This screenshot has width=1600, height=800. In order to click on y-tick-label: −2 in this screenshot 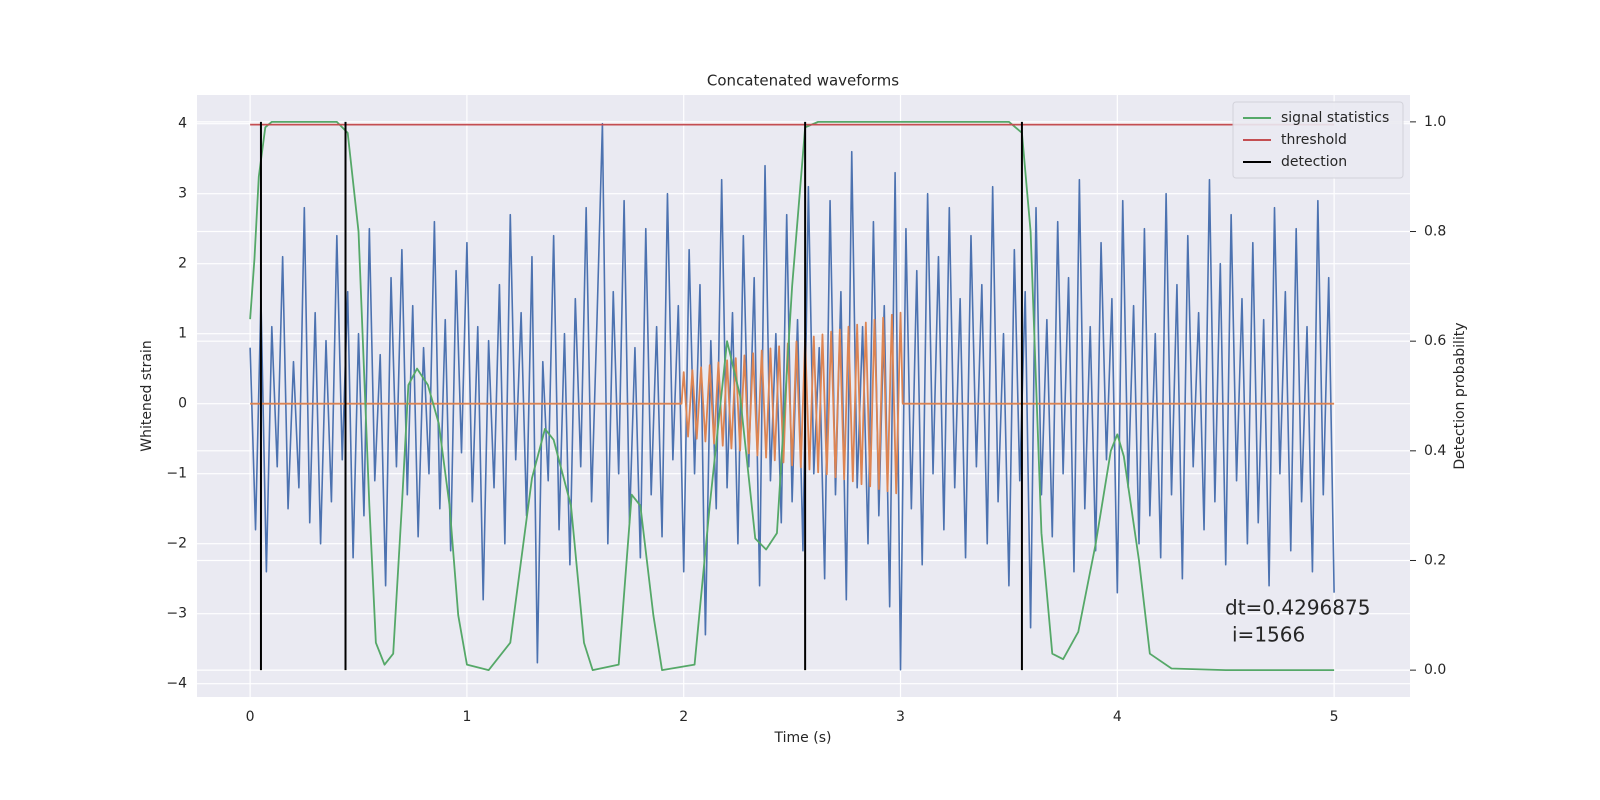, I will do `click(176, 544)`.